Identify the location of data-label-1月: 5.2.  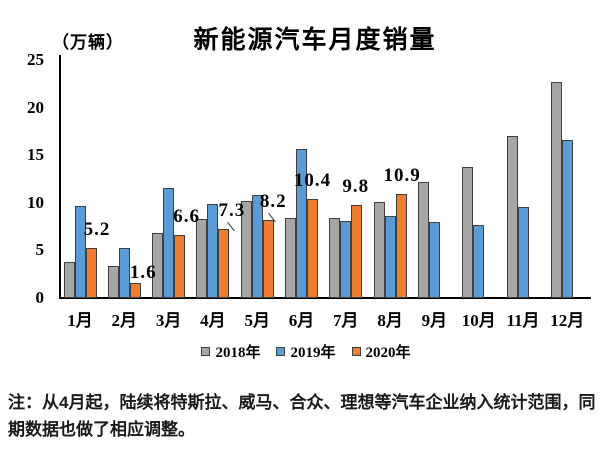
(97, 230).